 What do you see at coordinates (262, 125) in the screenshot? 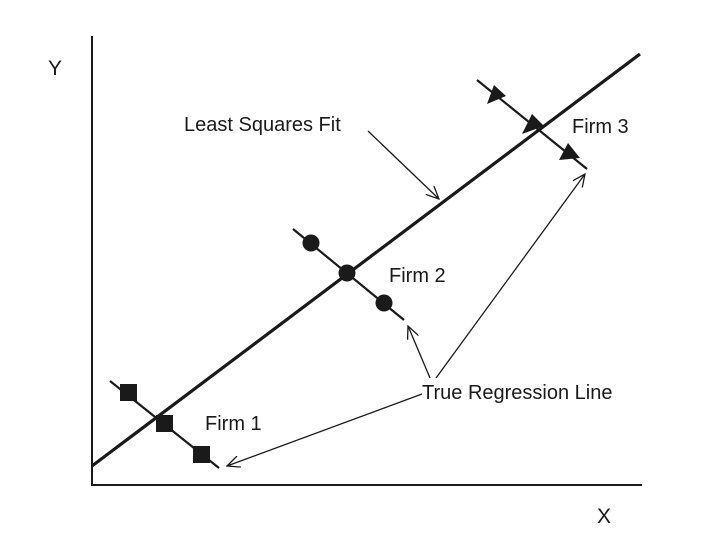
I see `least-squares-fit-label: Least Squares Fit` at bounding box center [262, 125].